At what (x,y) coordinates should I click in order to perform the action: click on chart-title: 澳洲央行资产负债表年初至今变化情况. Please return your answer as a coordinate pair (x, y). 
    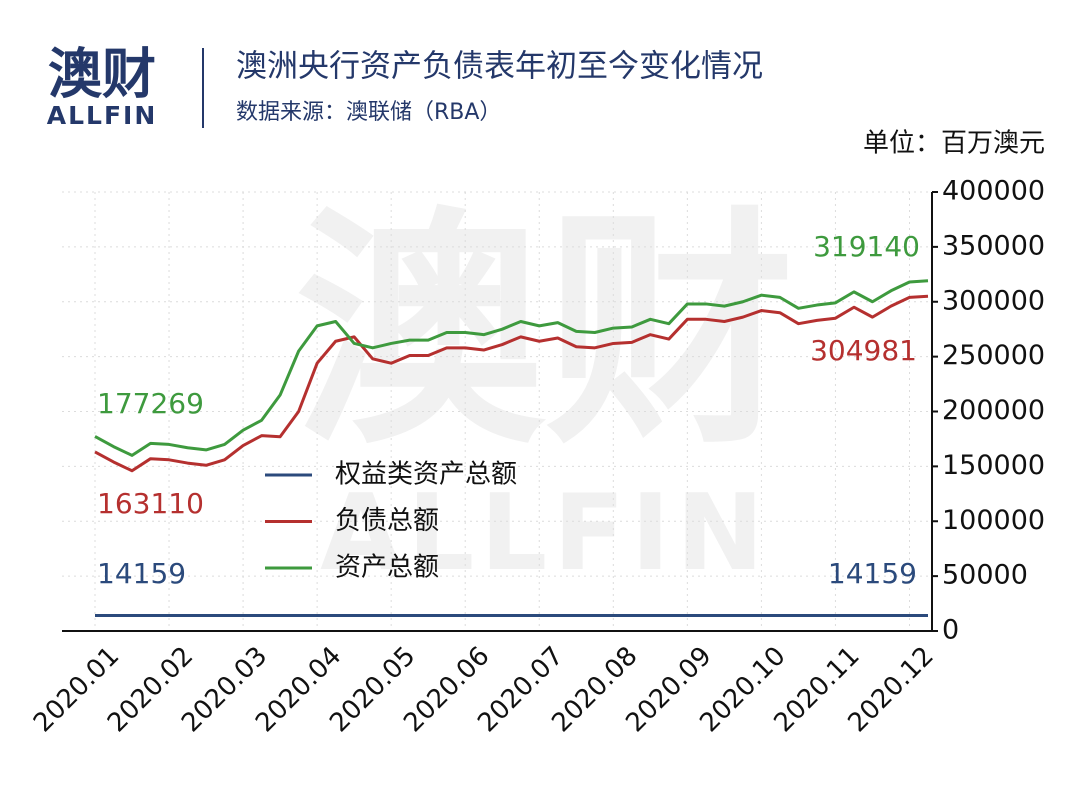
    Looking at the image, I should click on (499, 67).